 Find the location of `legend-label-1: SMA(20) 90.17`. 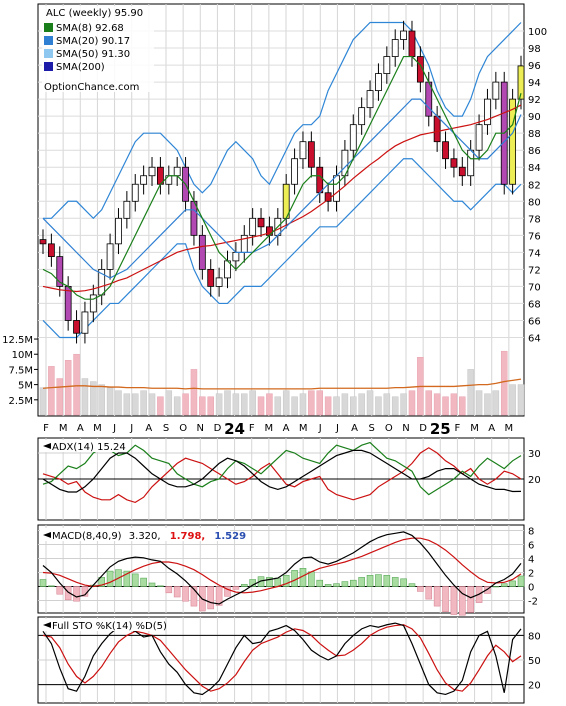

legend-label-1: SMA(20) 90.17 is located at coordinates (93, 41).